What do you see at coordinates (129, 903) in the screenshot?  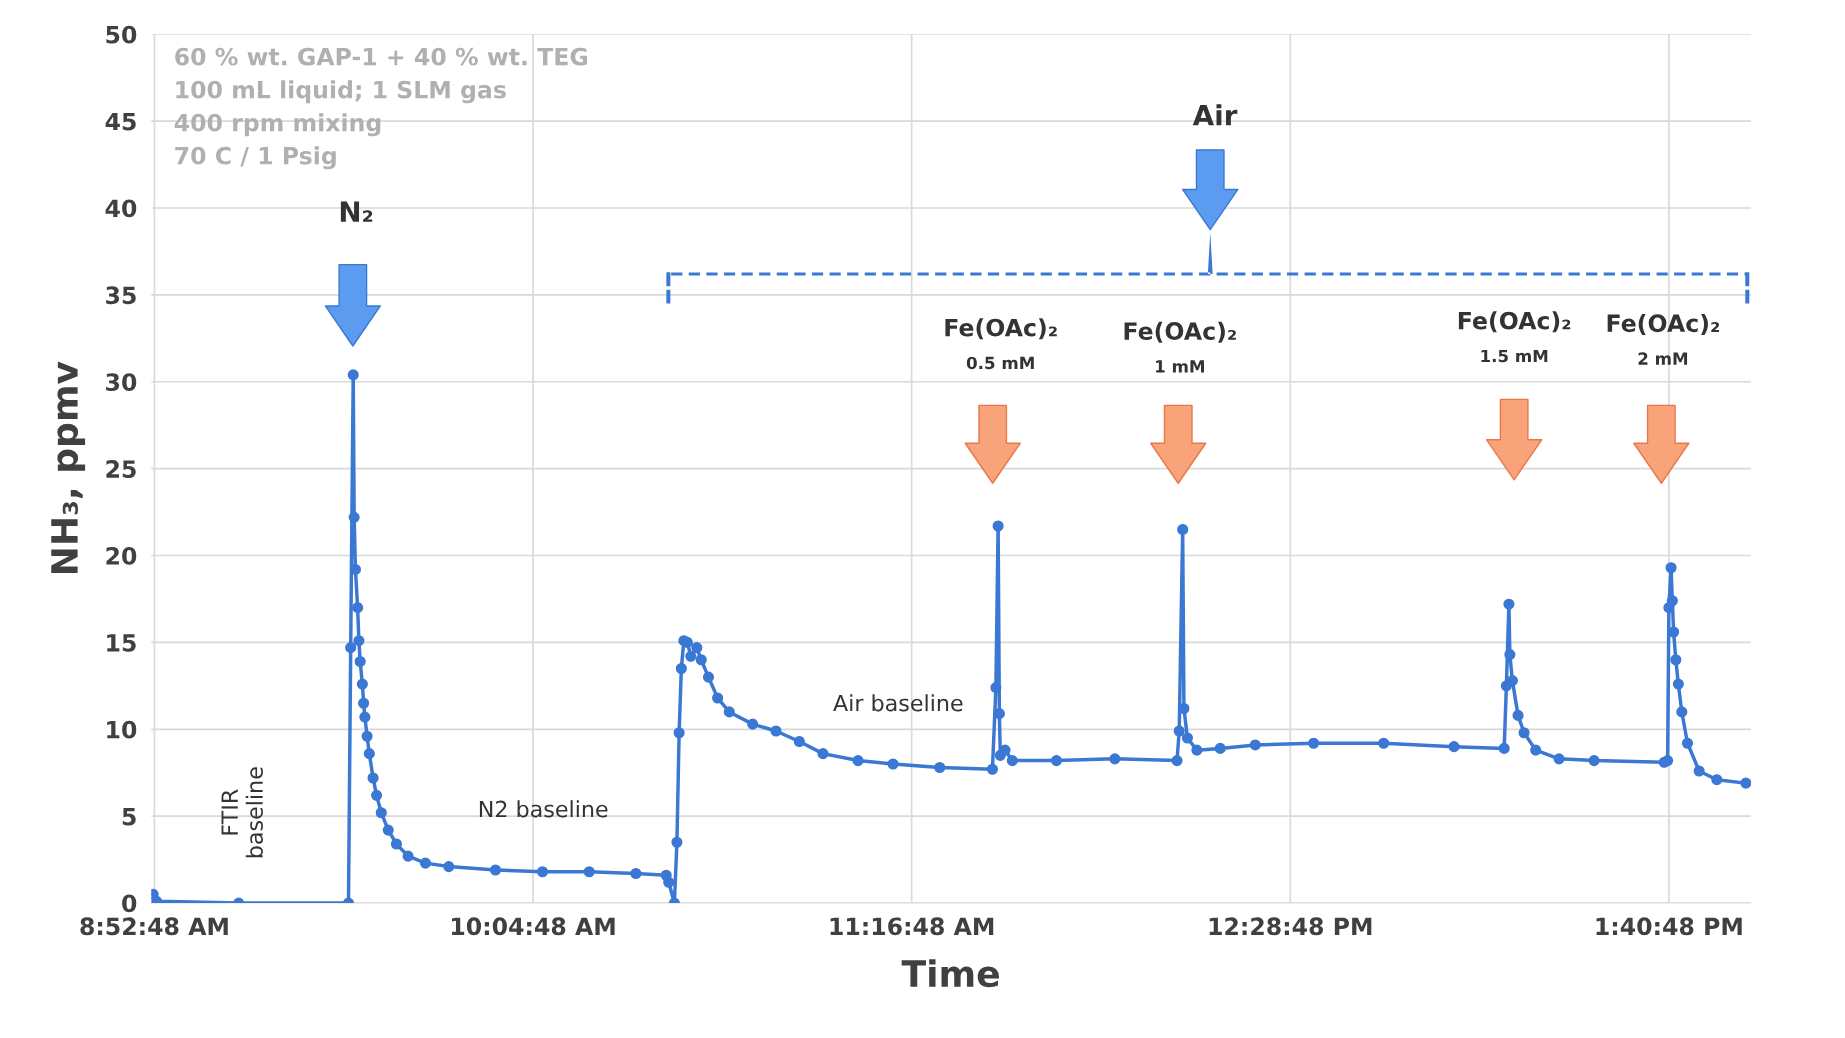 I see `y-tick-label: 0` at bounding box center [129, 903].